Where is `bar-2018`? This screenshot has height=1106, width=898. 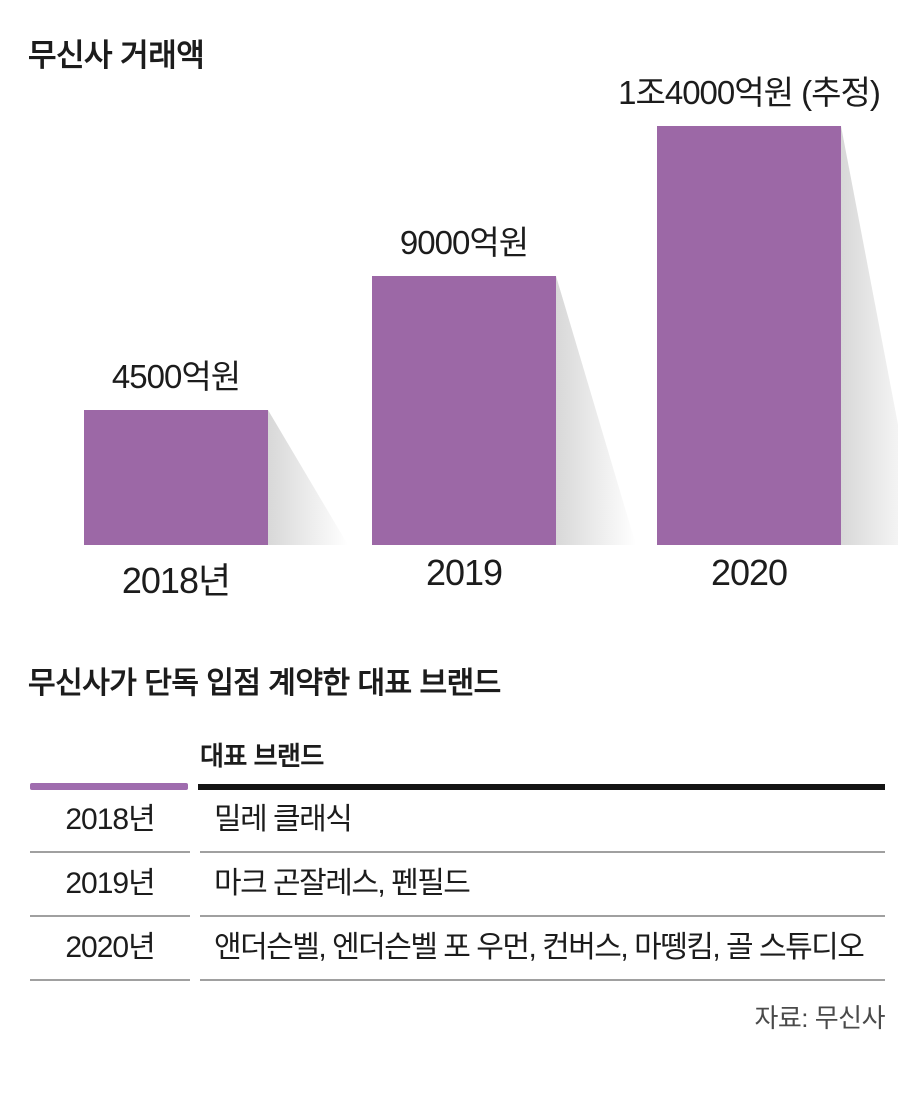 bar-2018 is located at coordinates (176, 477).